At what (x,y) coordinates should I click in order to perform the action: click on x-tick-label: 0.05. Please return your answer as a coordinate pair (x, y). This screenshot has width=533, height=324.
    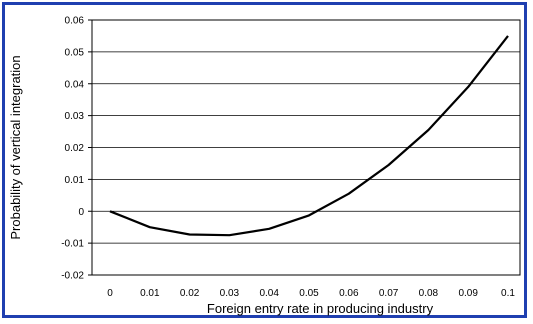
    Looking at the image, I should click on (309, 293).